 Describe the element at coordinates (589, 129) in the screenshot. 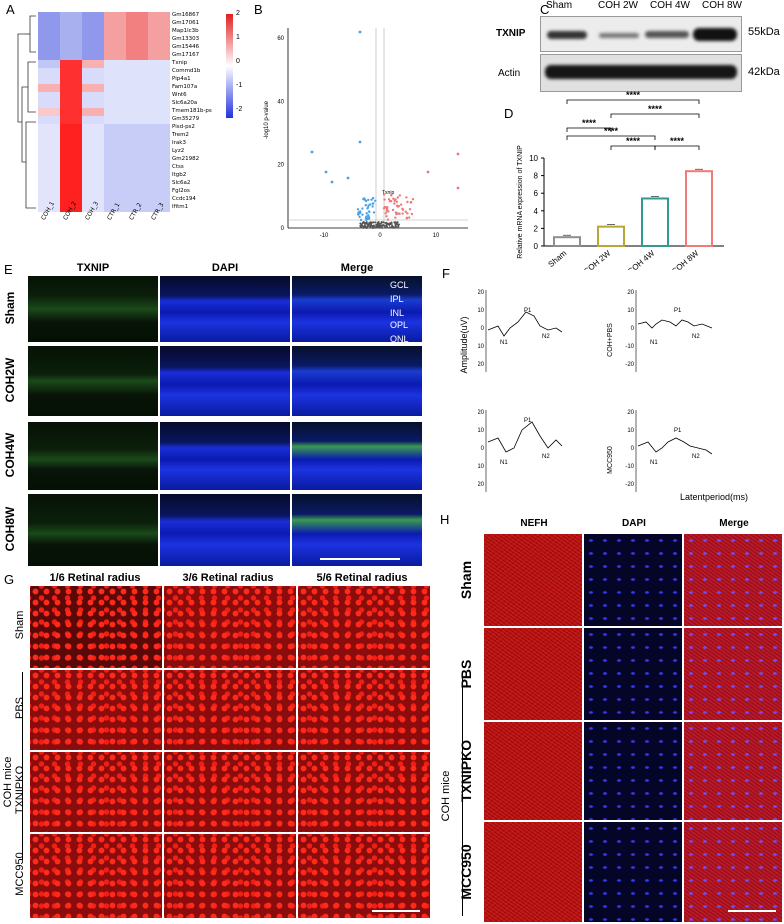

I see `significance-bracket` at that location.